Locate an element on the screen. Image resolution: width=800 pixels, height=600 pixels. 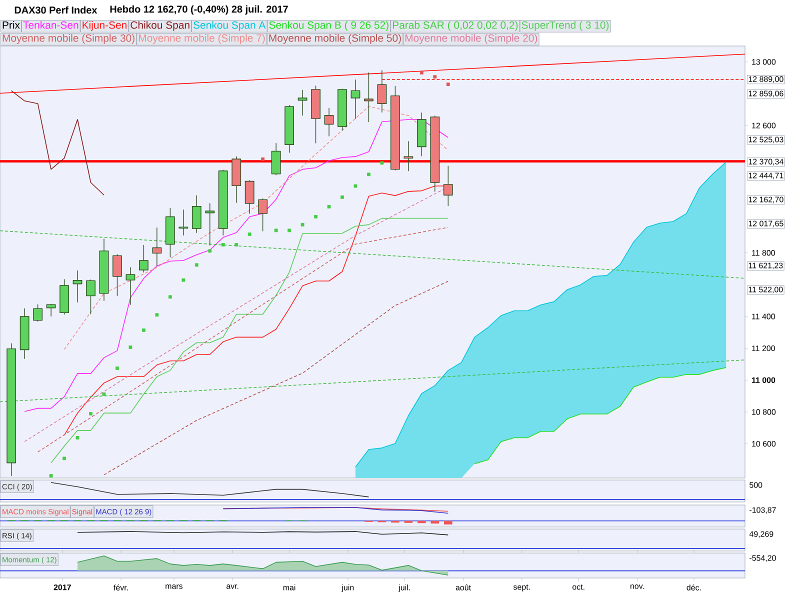
text: Tenkan-Sen is located at coordinates (50, 25).